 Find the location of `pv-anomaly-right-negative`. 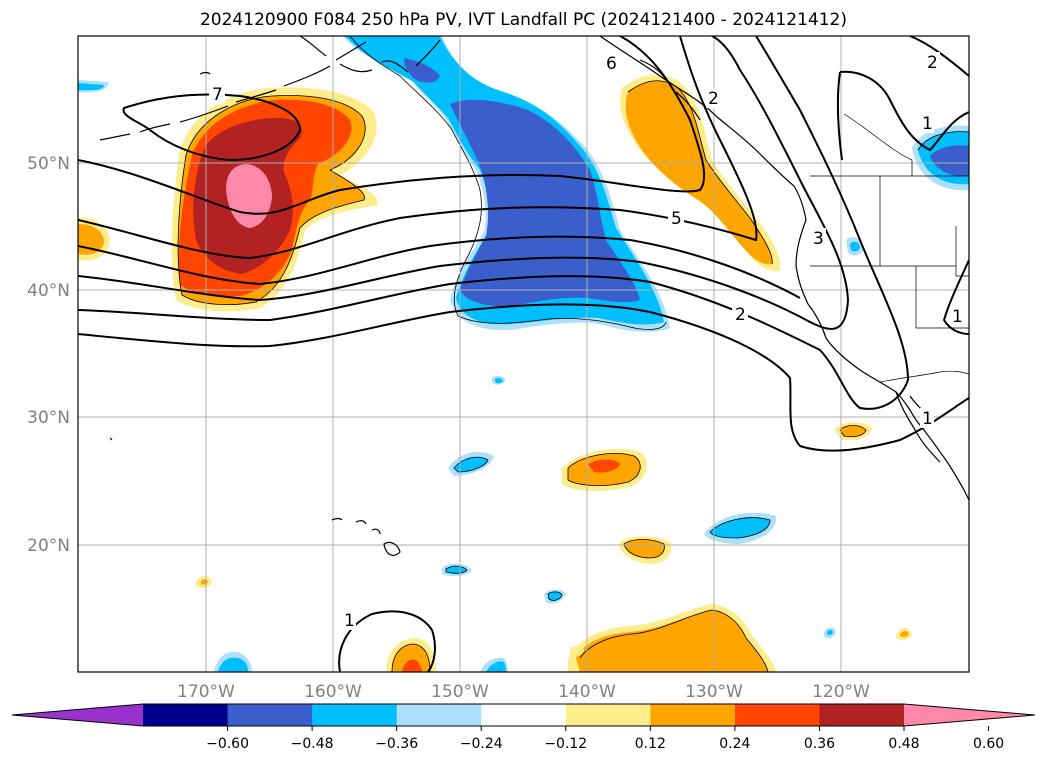

pv-anomaly-right-negative is located at coordinates (940, 158).